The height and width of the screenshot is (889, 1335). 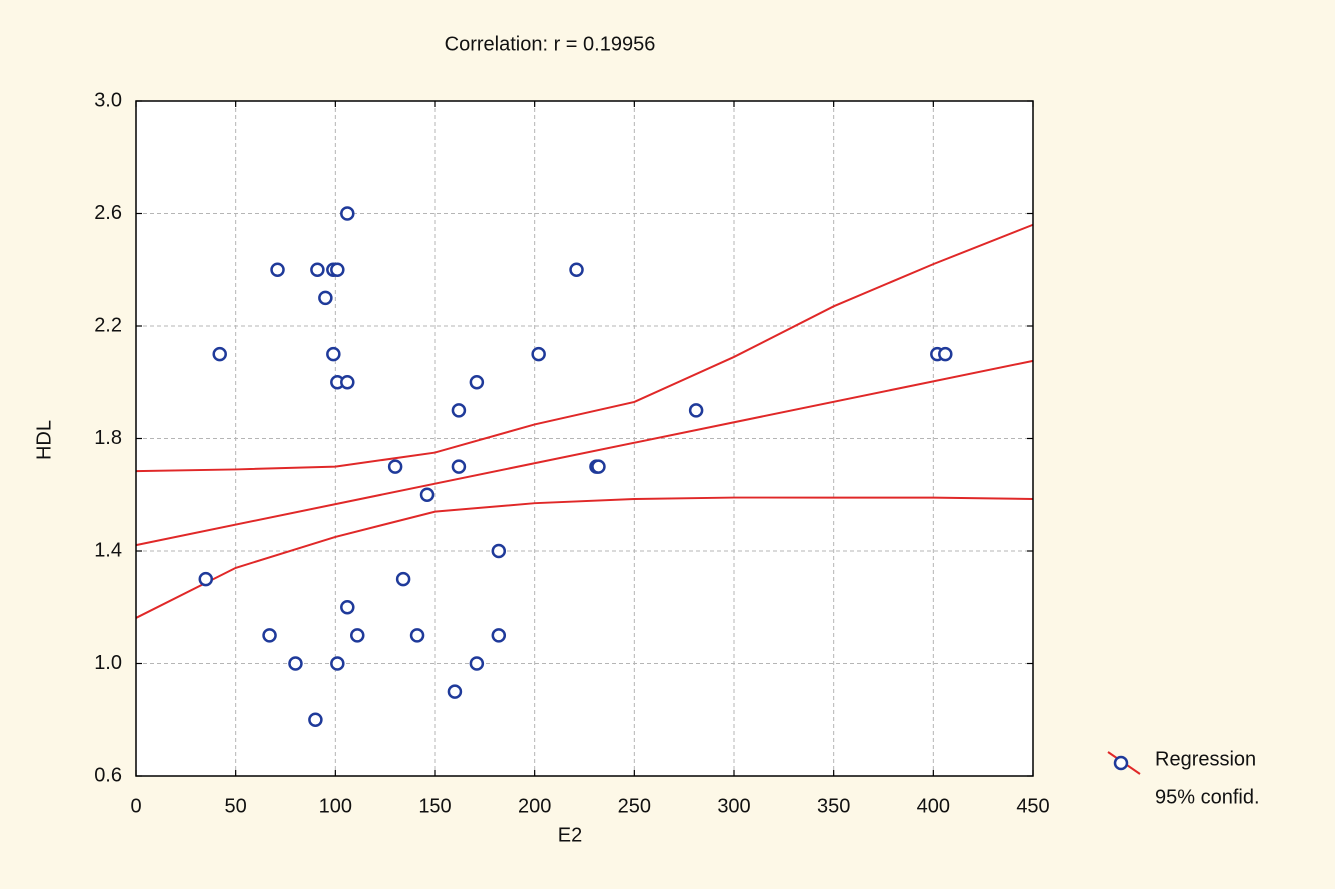 What do you see at coordinates (108, 100) in the screenshot?
I see `y-tick-label: 3.0` at bounding box center [108, 100].